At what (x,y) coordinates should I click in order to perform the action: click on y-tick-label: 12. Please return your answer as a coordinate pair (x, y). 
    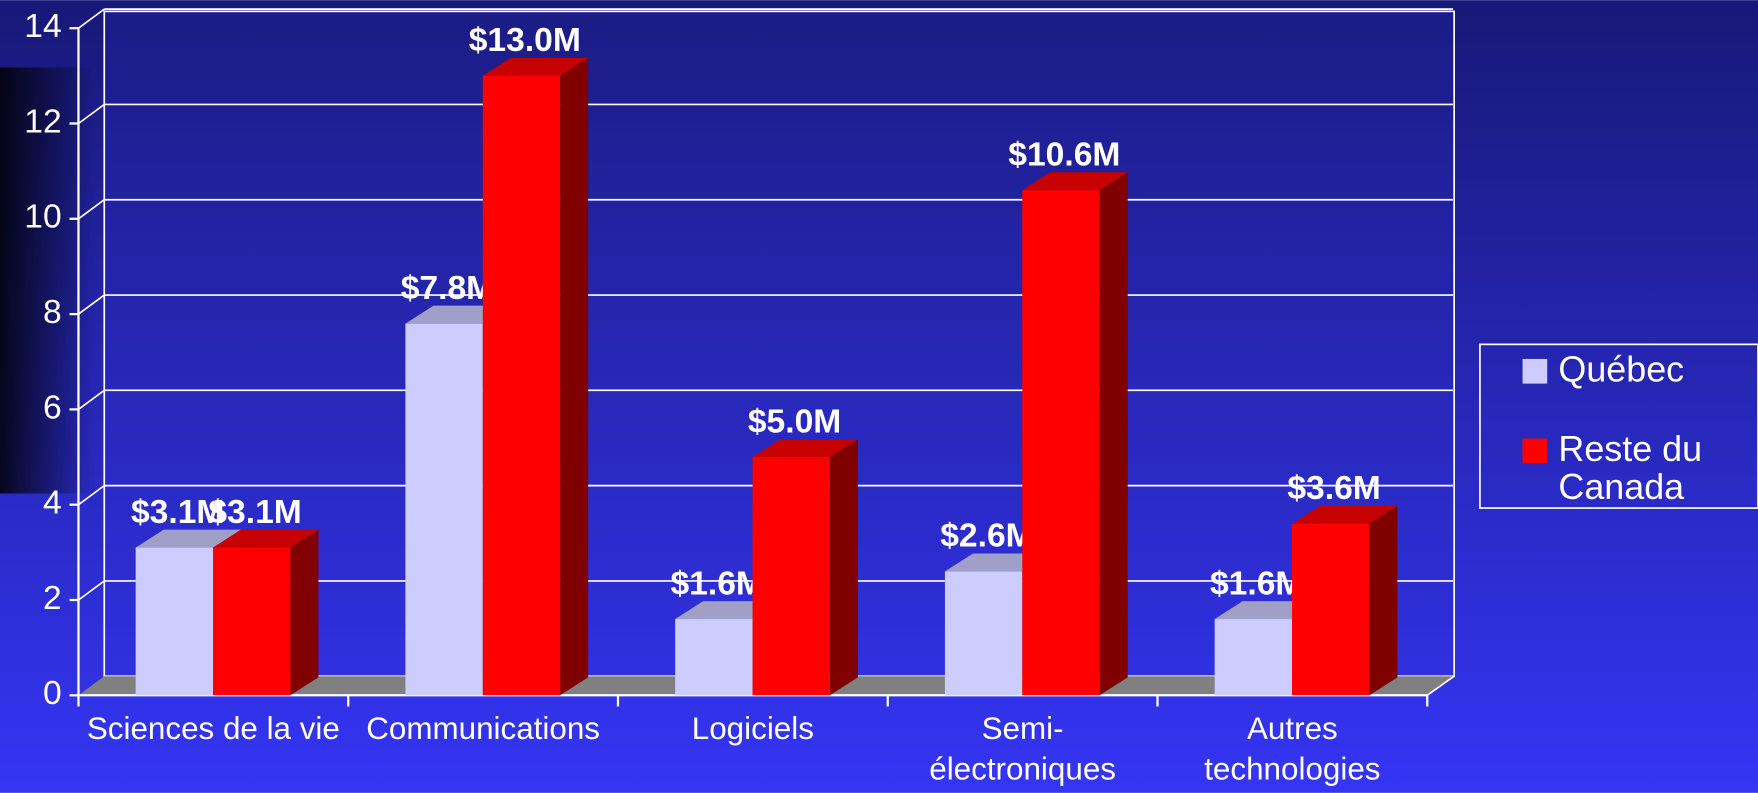
    Looking at the image, I should click on (42, 121).